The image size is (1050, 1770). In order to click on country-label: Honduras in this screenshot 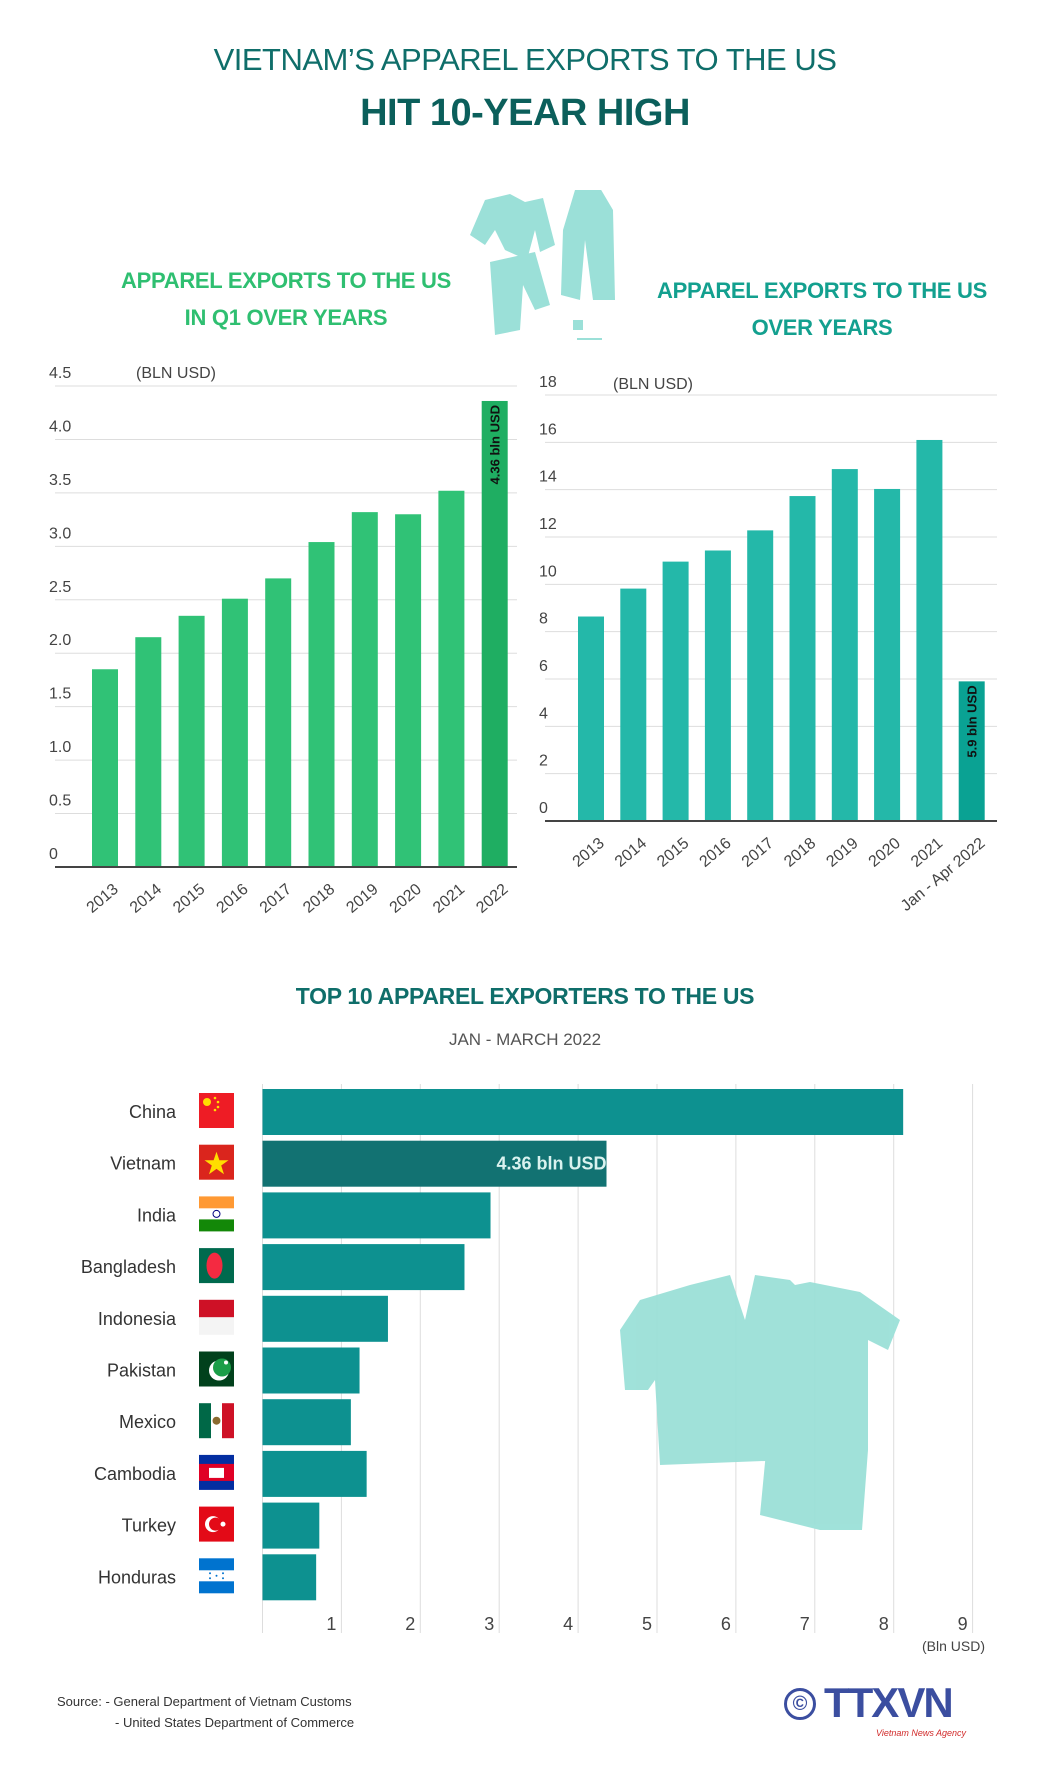, I will do `click(137, 1577)`.